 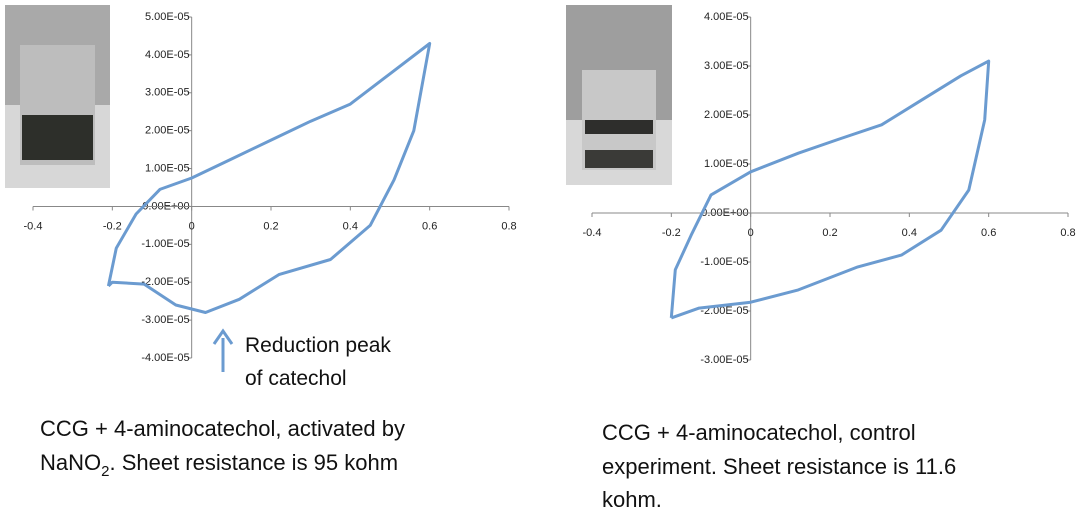 I want to click on caption: experiment. Sheet resistance is 11.6, so click(x=779, y=466).